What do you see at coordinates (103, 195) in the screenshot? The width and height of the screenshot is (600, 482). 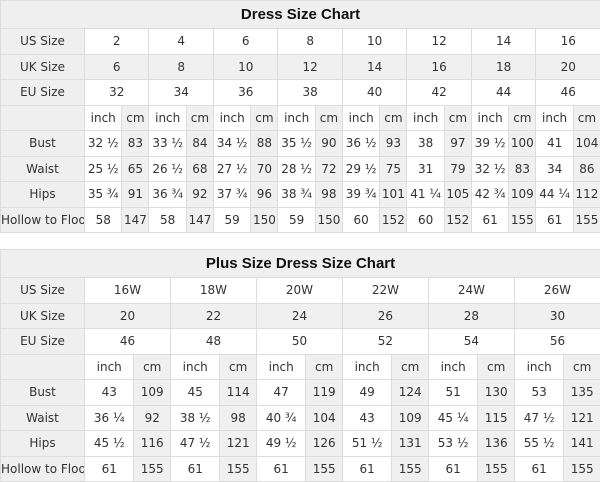 I see `inch-cell: 35 ¾` at bounding box center [103, 195].